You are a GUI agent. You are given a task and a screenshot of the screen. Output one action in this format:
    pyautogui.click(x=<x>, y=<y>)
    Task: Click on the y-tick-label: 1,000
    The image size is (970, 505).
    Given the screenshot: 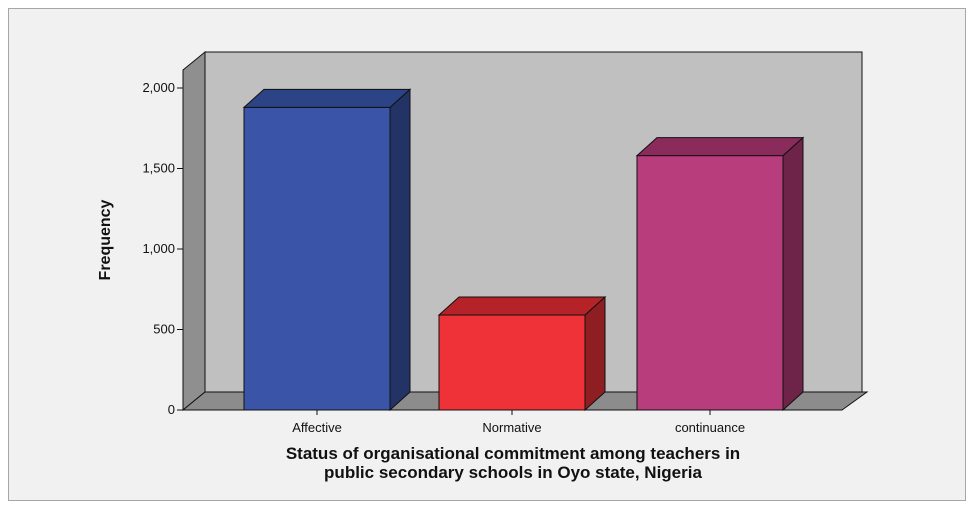 What is the action you would take?
    pyautogui.click(x=158, y=248)
    